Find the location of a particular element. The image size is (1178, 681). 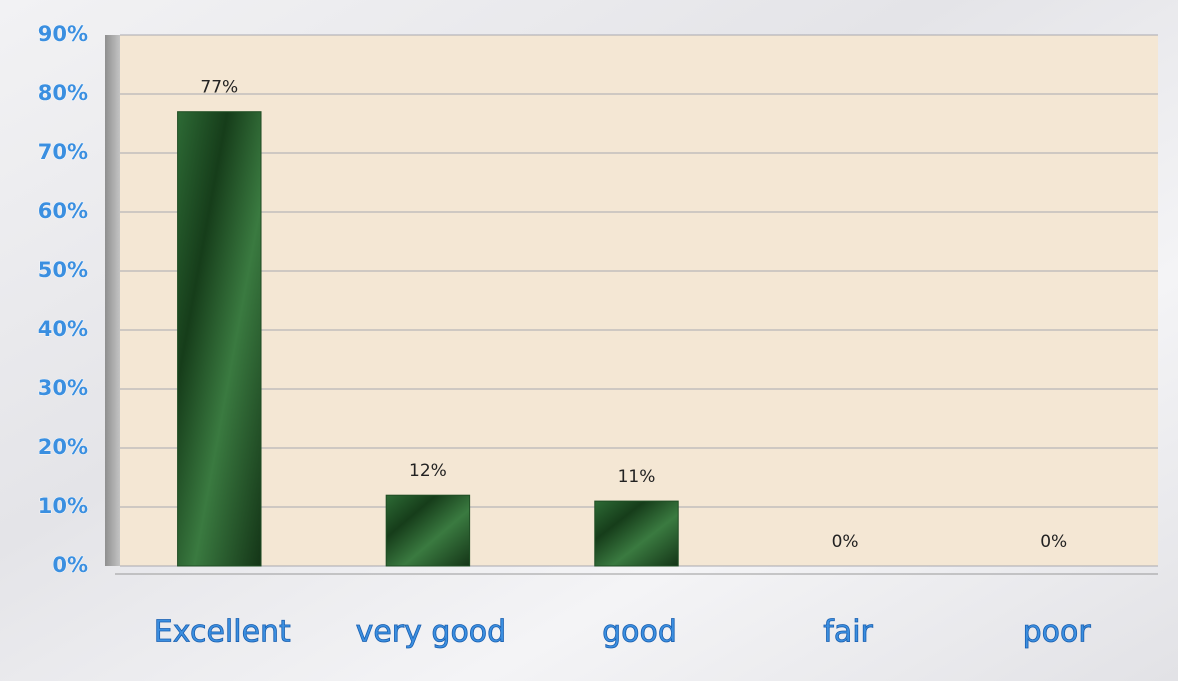

x-tick-label: poor is located at coordinates (1057, 632).